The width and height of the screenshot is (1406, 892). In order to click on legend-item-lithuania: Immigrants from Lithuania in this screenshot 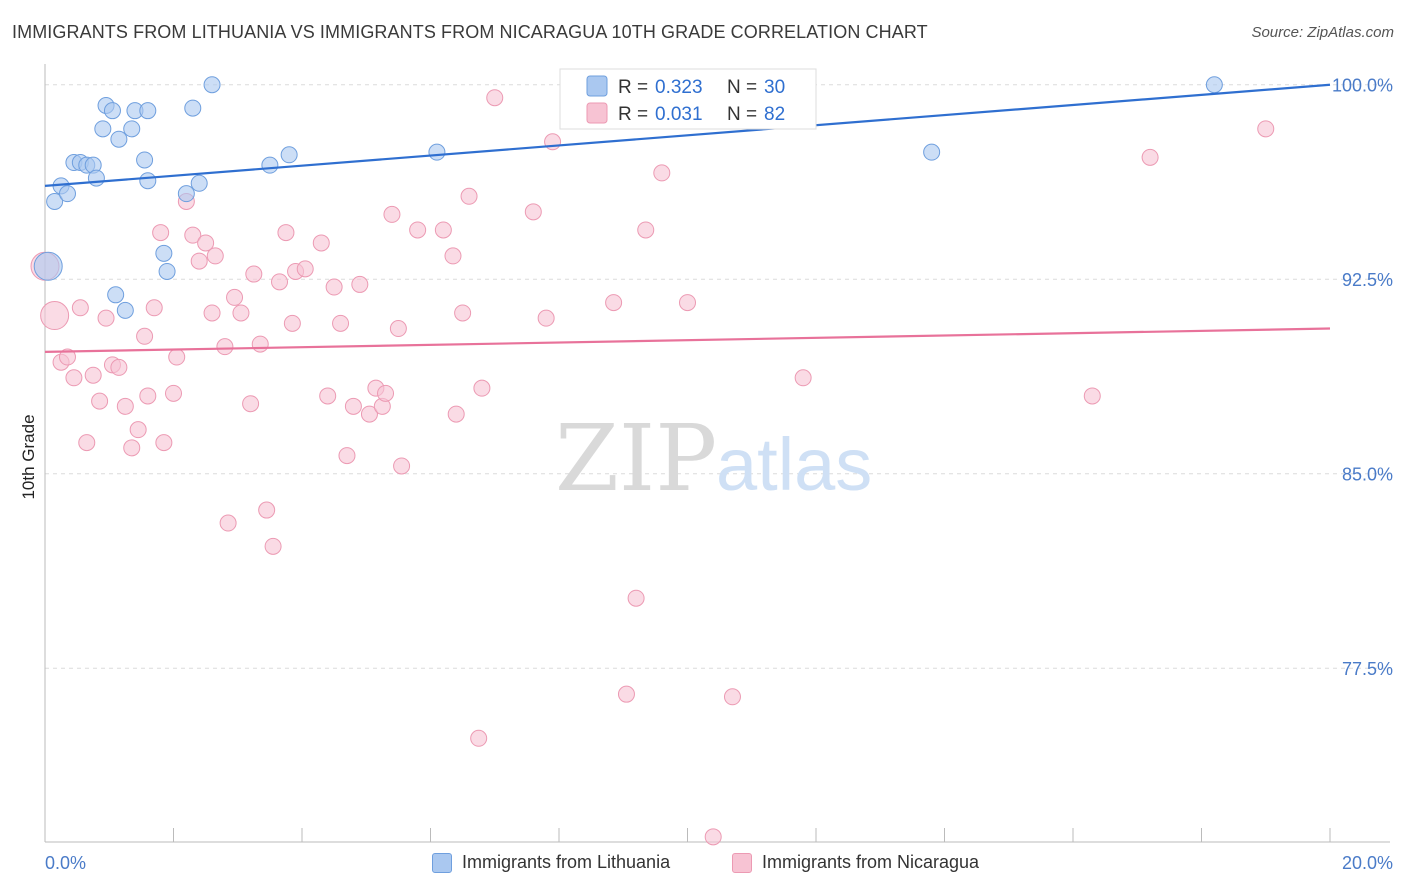, I will do `click(551, 862)`.